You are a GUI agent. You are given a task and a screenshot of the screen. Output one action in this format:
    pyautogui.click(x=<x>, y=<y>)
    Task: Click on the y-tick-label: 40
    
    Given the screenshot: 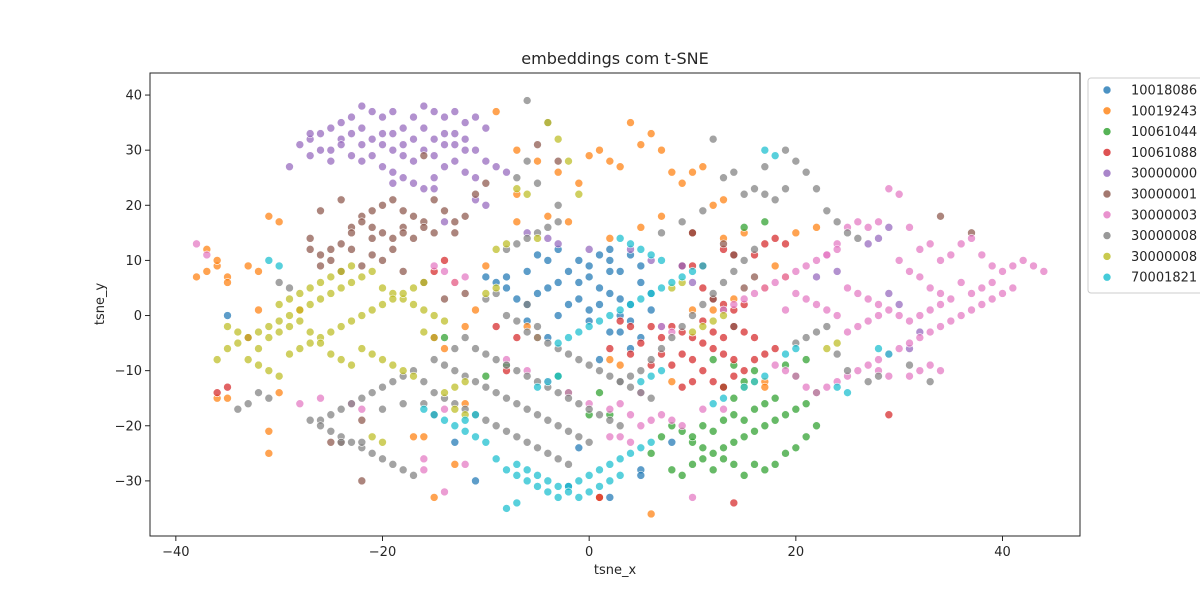 What is the action you would take?
    pyautogui.click(x=133, y=96)
    